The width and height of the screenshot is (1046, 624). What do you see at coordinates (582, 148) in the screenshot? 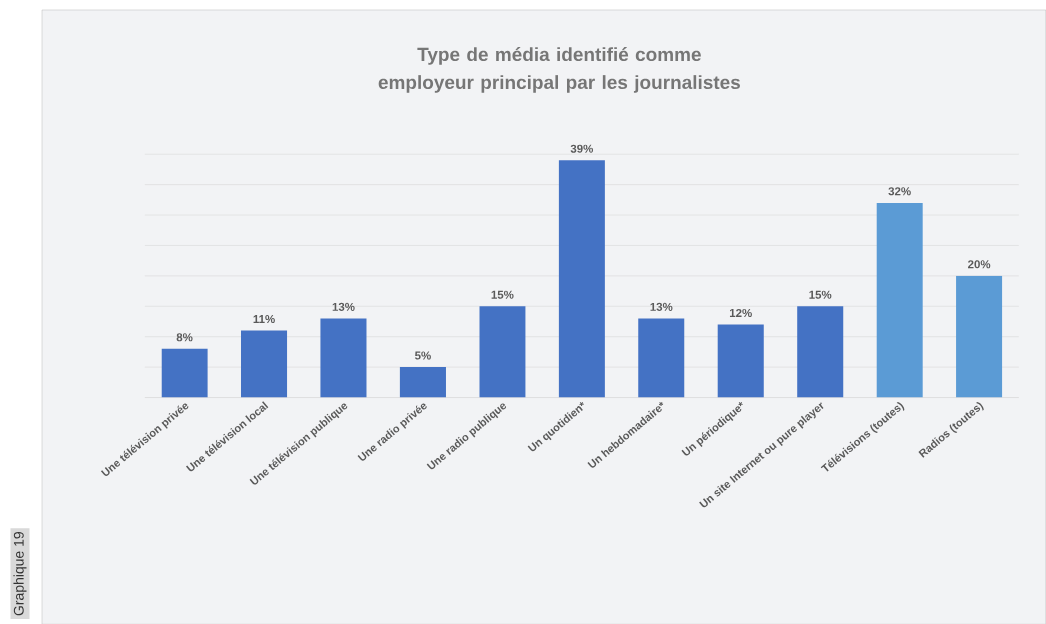
I see `data-label: 39%` at bounding box center [582, 148].